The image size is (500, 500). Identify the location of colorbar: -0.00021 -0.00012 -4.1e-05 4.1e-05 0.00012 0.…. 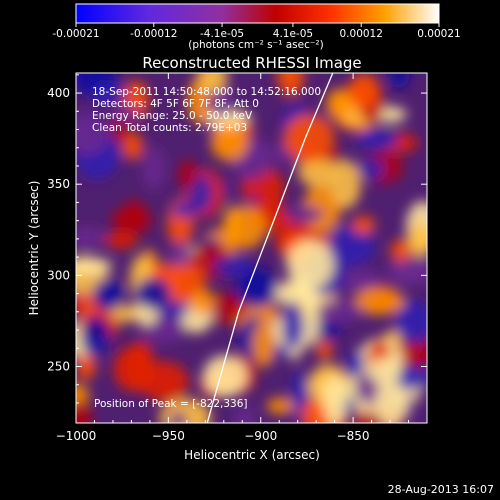
(256, 27).